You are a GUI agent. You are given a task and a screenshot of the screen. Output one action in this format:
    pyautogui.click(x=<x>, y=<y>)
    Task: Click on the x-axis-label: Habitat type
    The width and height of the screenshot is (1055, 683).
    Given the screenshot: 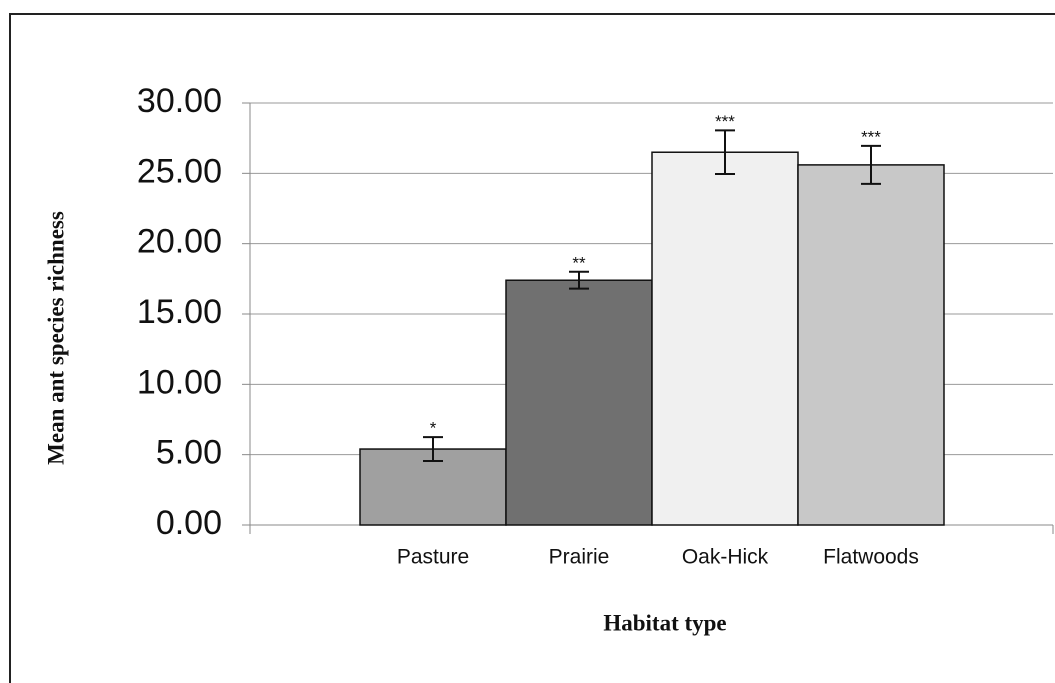 What is the action you would take?
    pyautogui.click(x=664, y=622)
    